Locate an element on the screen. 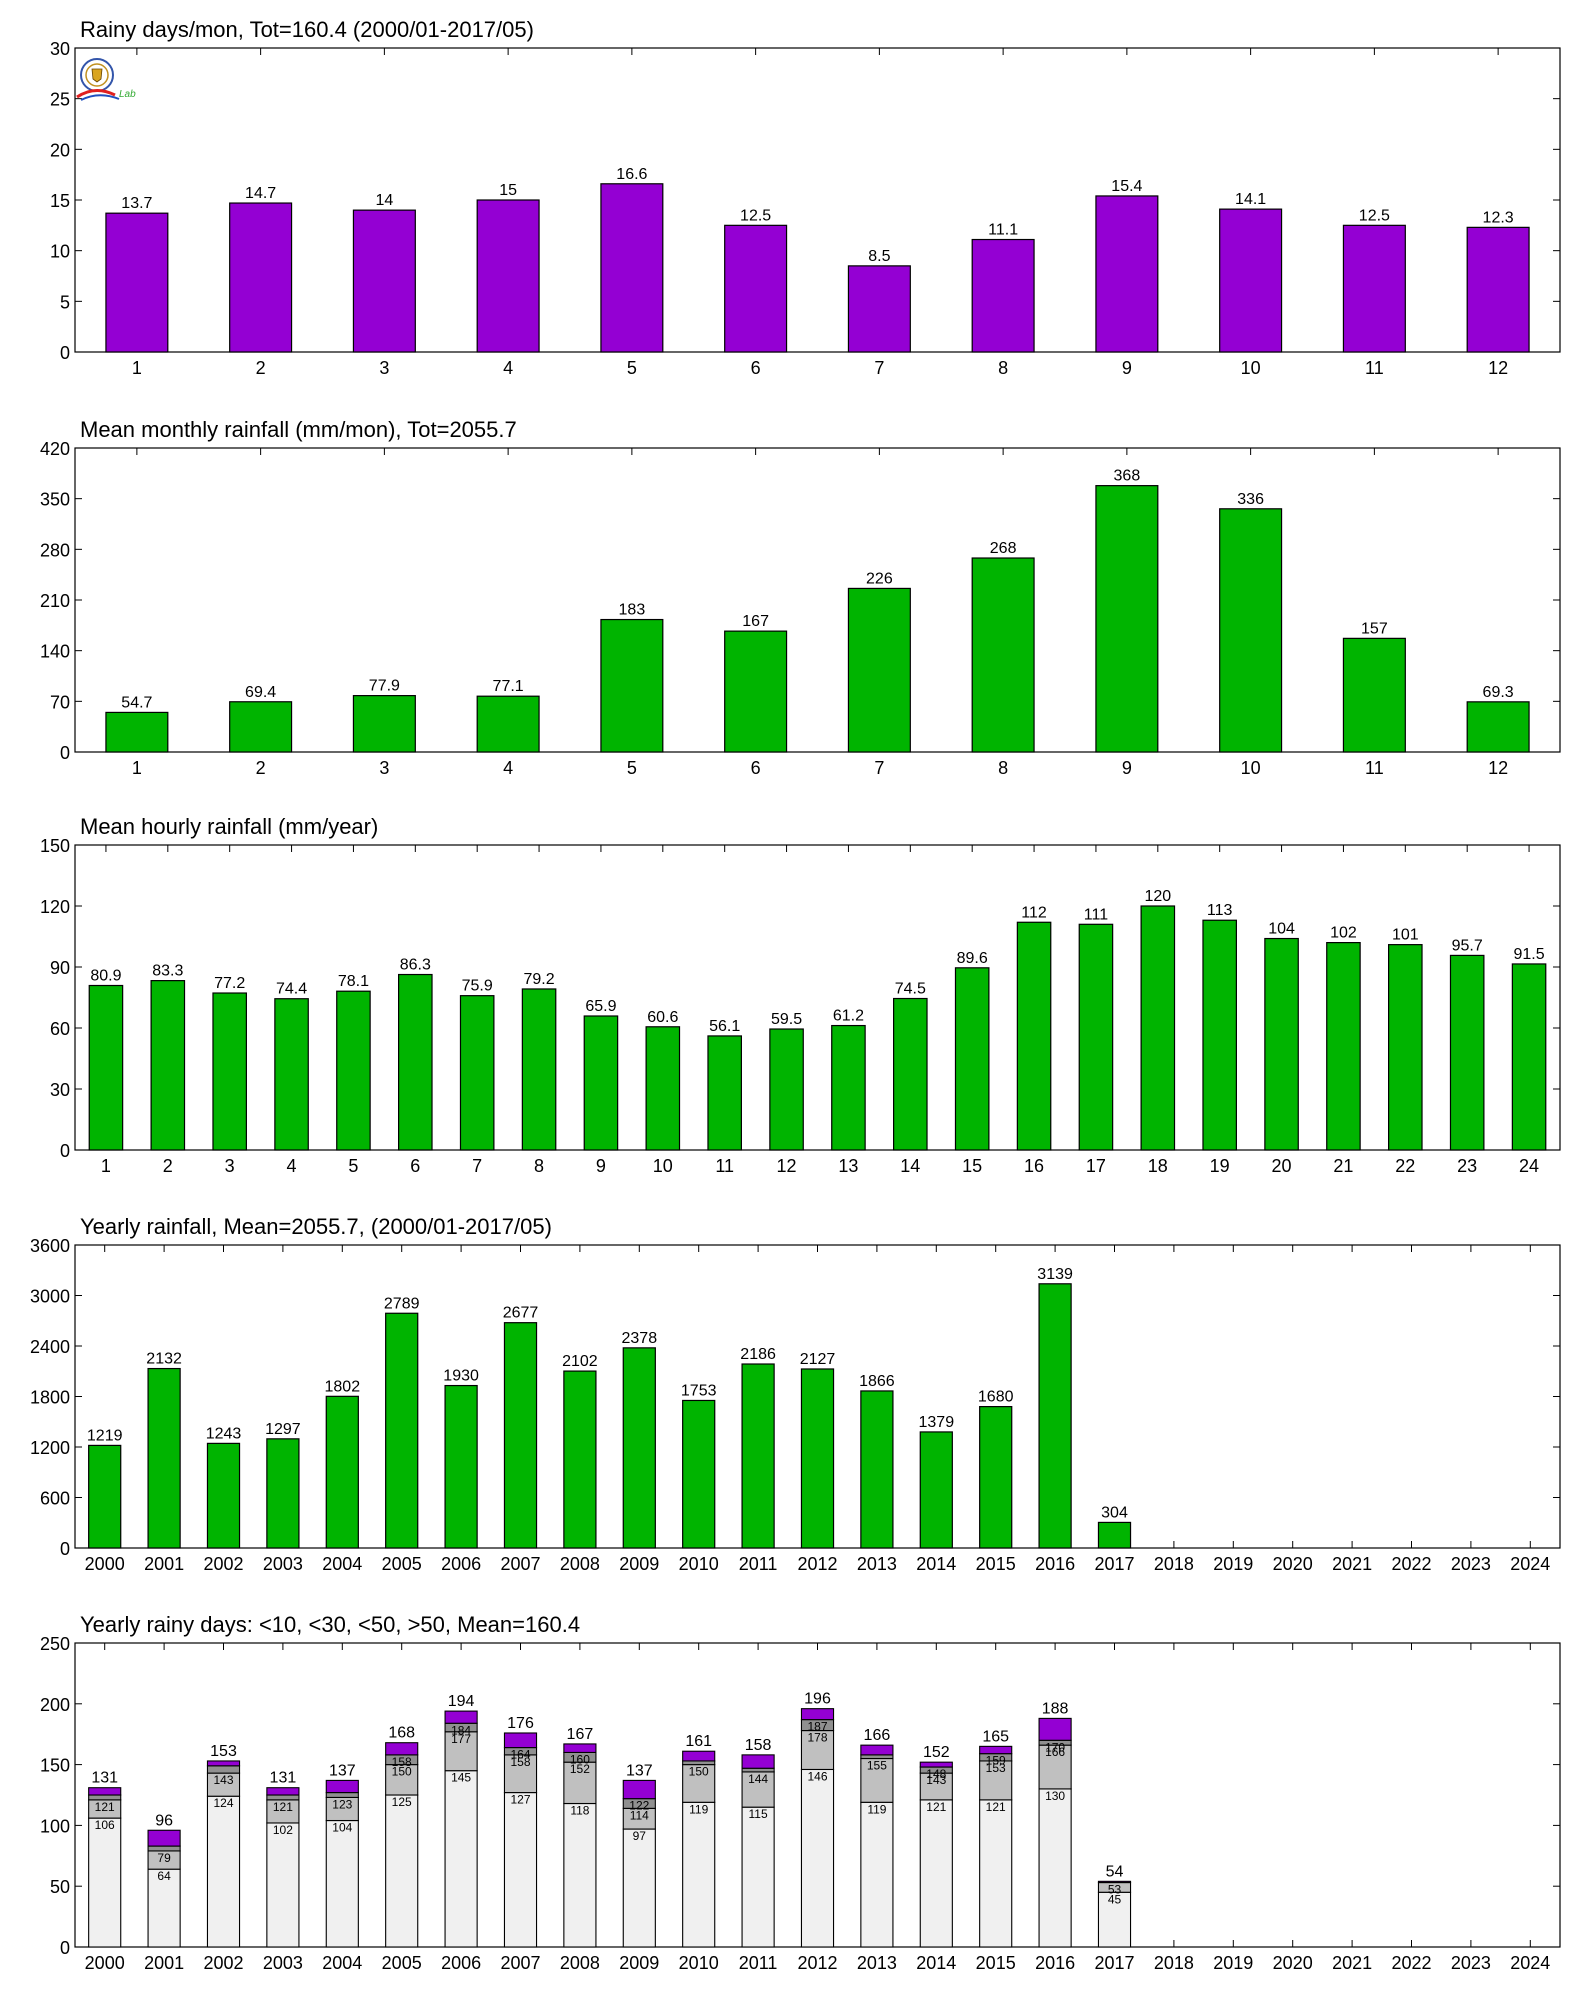 This screenshot has width=1580, height=2000. x-tick-label: 2015 is located at coordinates (996, 1963).